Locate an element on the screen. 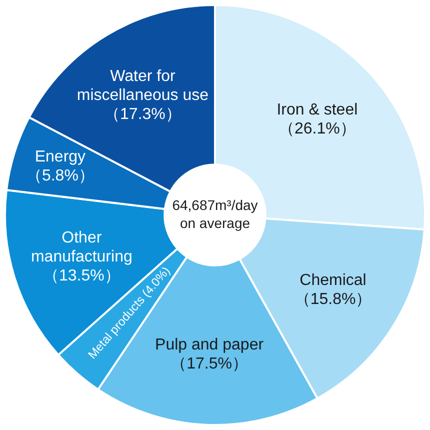  slice-label: Pulp and paper is located at coordinates (209, 345).